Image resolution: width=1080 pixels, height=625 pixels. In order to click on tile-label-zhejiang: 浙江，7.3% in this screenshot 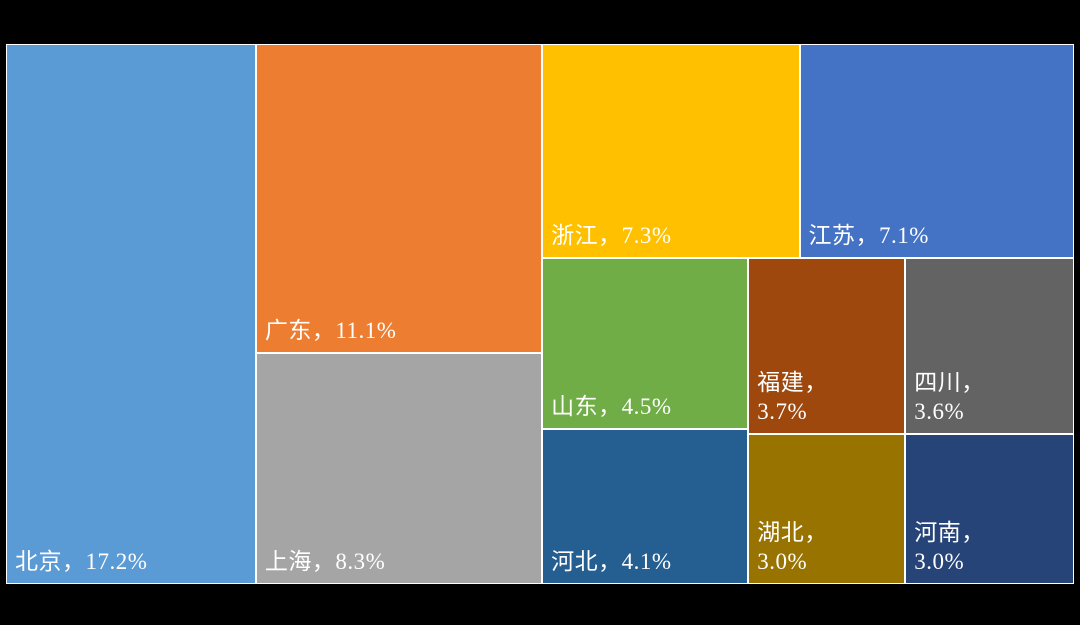, I will do `click(611, 235)`.